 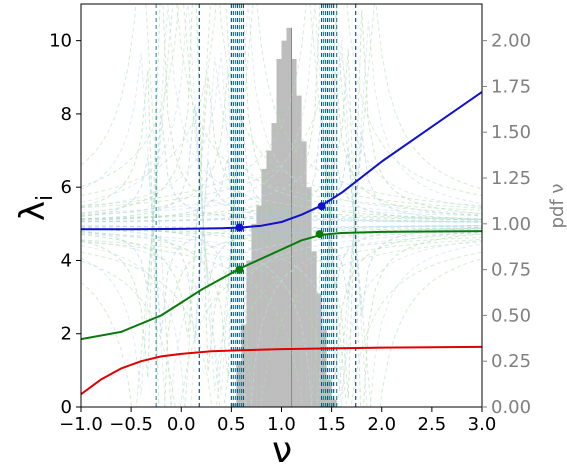 I want to click on y-axis-label-sub: i, so click(x=45, y=198).